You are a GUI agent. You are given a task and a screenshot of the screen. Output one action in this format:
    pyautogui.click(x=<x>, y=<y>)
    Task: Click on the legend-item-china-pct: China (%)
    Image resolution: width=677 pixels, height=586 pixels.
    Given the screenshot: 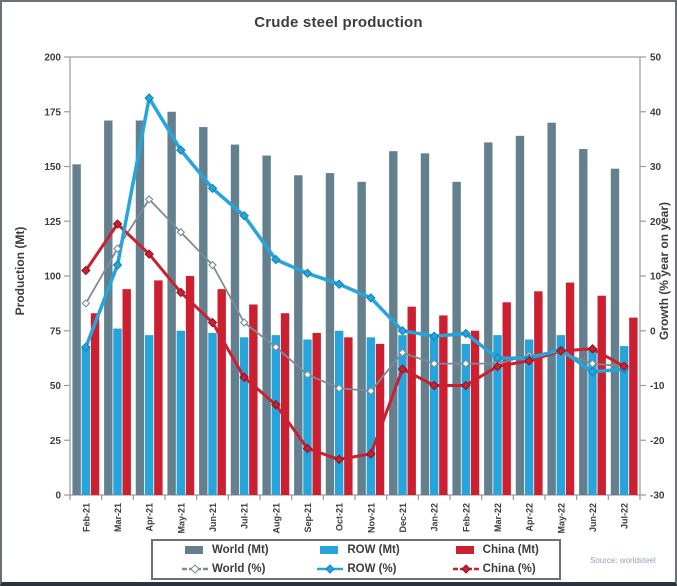 What is the action you would take?
    pyautogui.click(x=491, y=569)
    